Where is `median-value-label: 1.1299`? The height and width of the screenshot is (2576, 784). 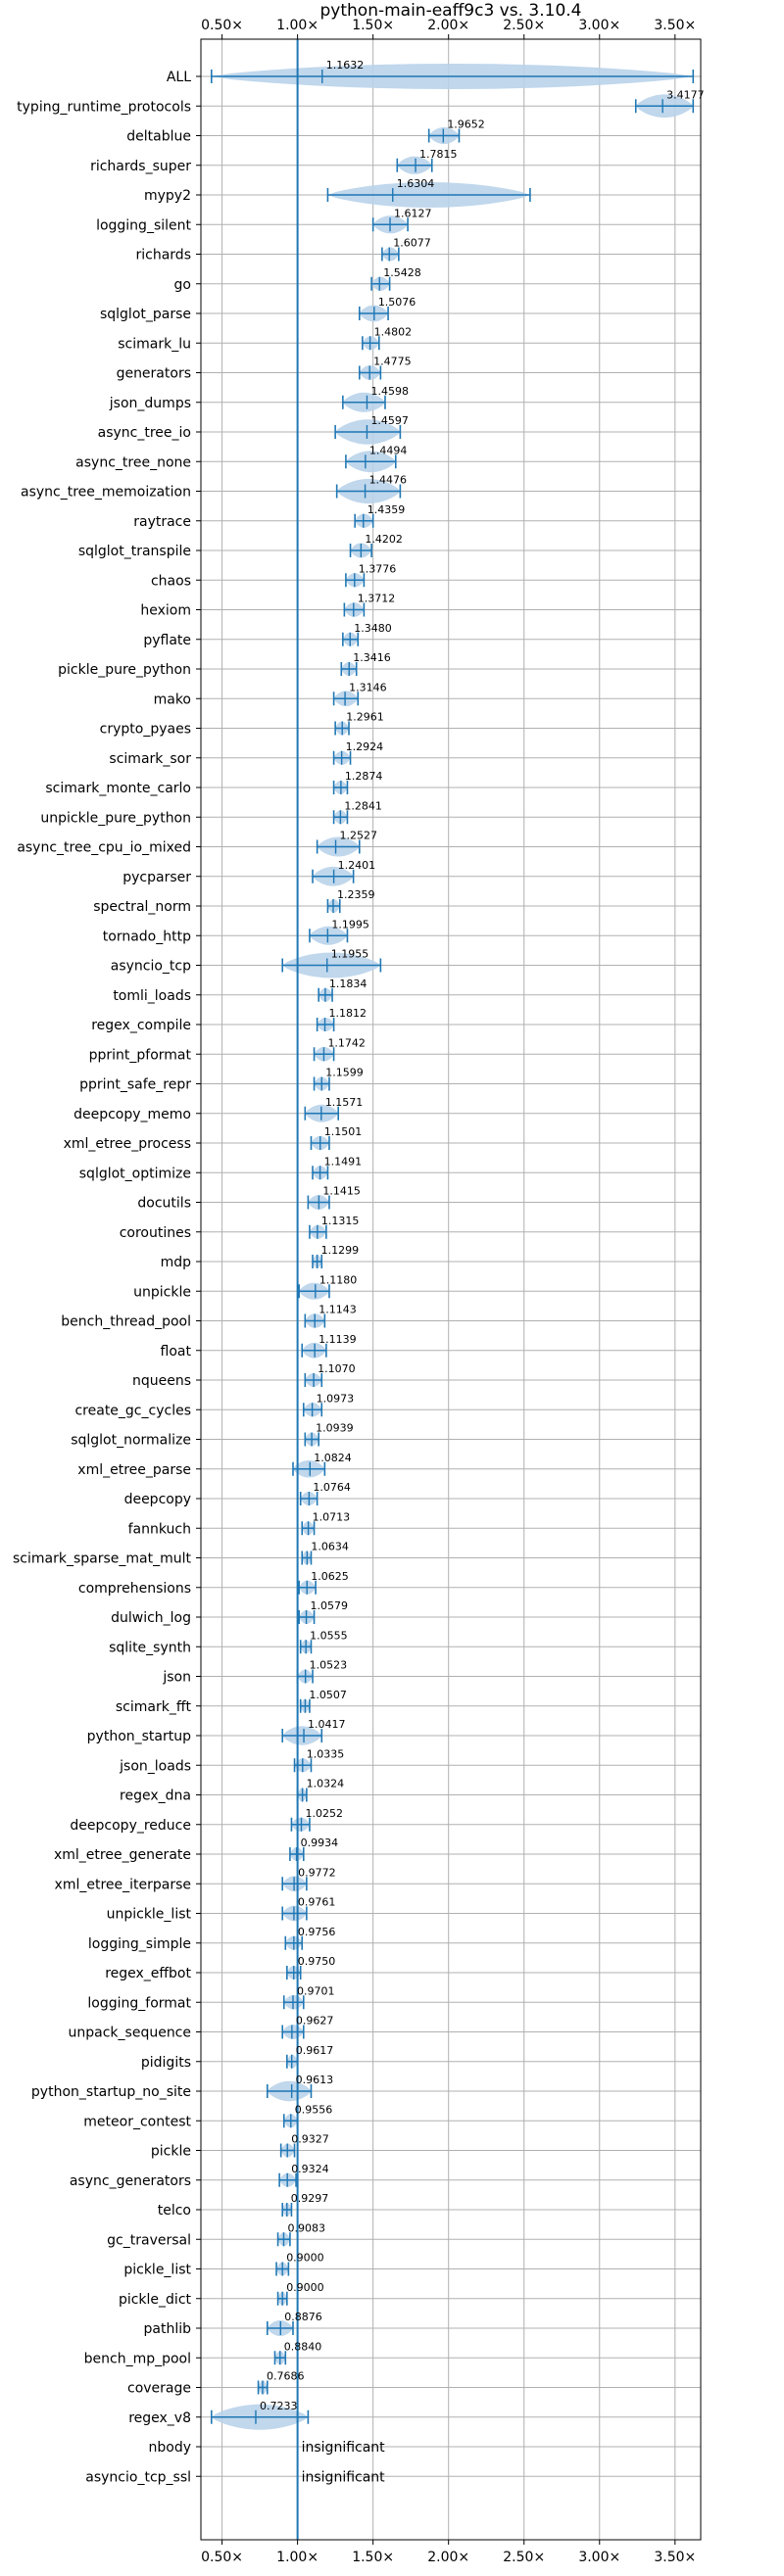 median-value-label: 1.1299 is located at coordinates (340, 1250).